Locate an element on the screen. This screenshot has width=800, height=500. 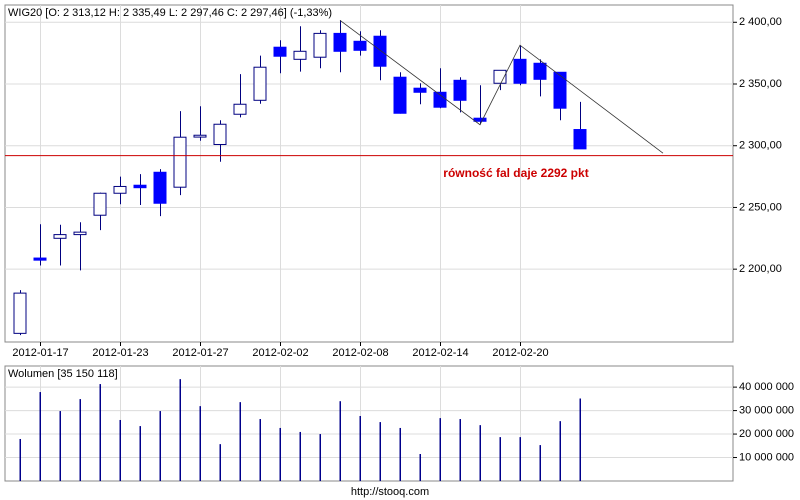
y-tick-label: 2 400,00 is located at coordinates (760, 22).